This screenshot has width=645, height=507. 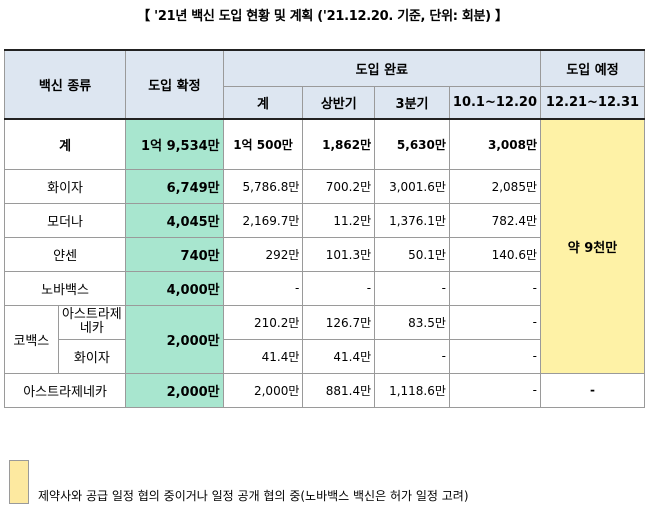 I want to click on total-q4: 3,008만, so click(x=495, y=144).